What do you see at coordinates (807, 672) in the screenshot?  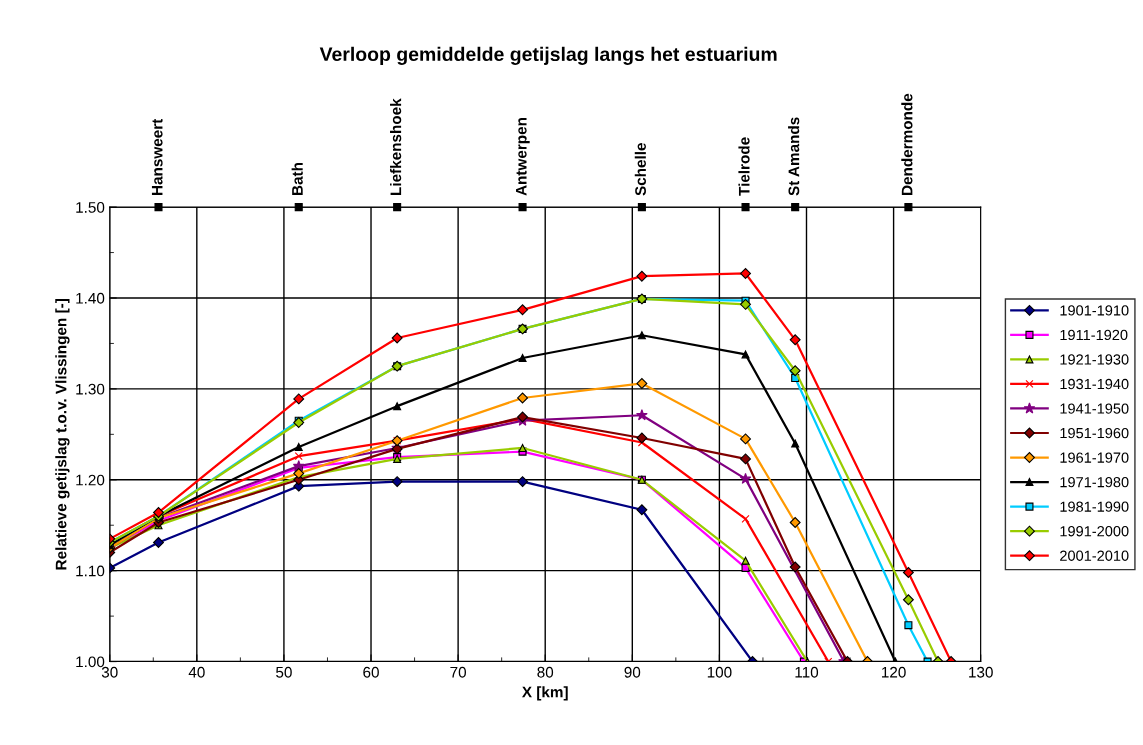 I see `x-tick-label: 110` at bounding box center [807, 672].